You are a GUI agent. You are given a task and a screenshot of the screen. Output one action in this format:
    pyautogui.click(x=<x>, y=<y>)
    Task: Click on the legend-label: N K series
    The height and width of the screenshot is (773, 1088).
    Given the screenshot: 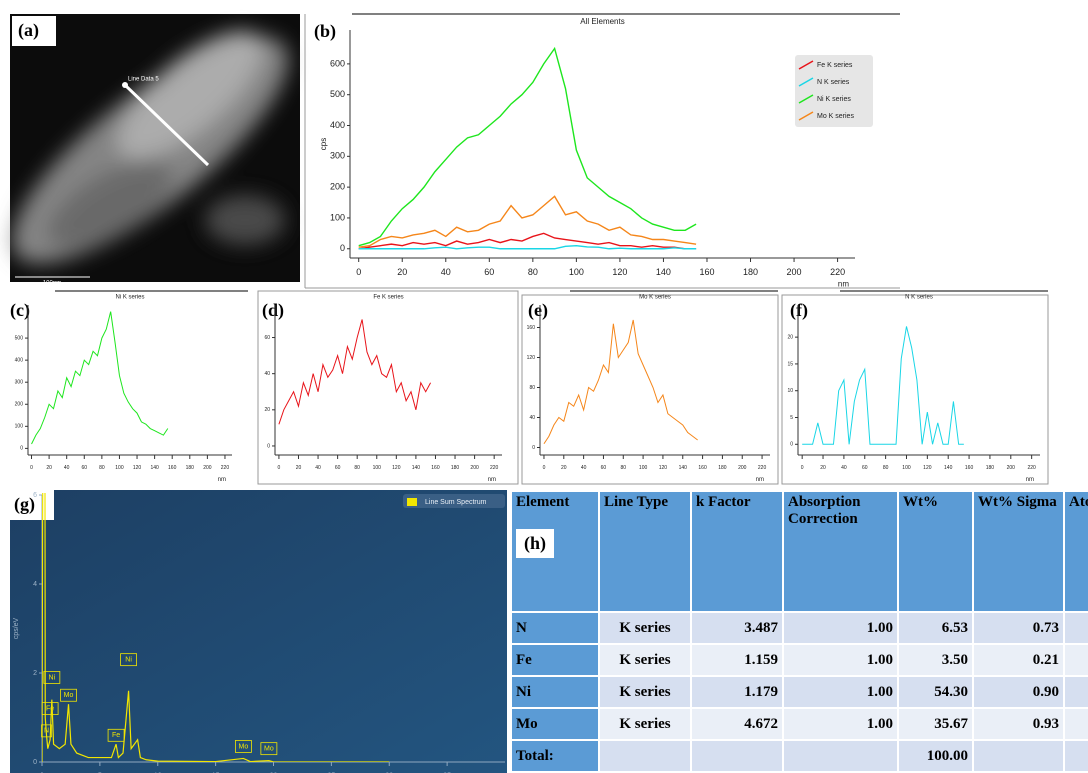 What is the action you would take?
    pyautogui.click(x=833, y=82)
    